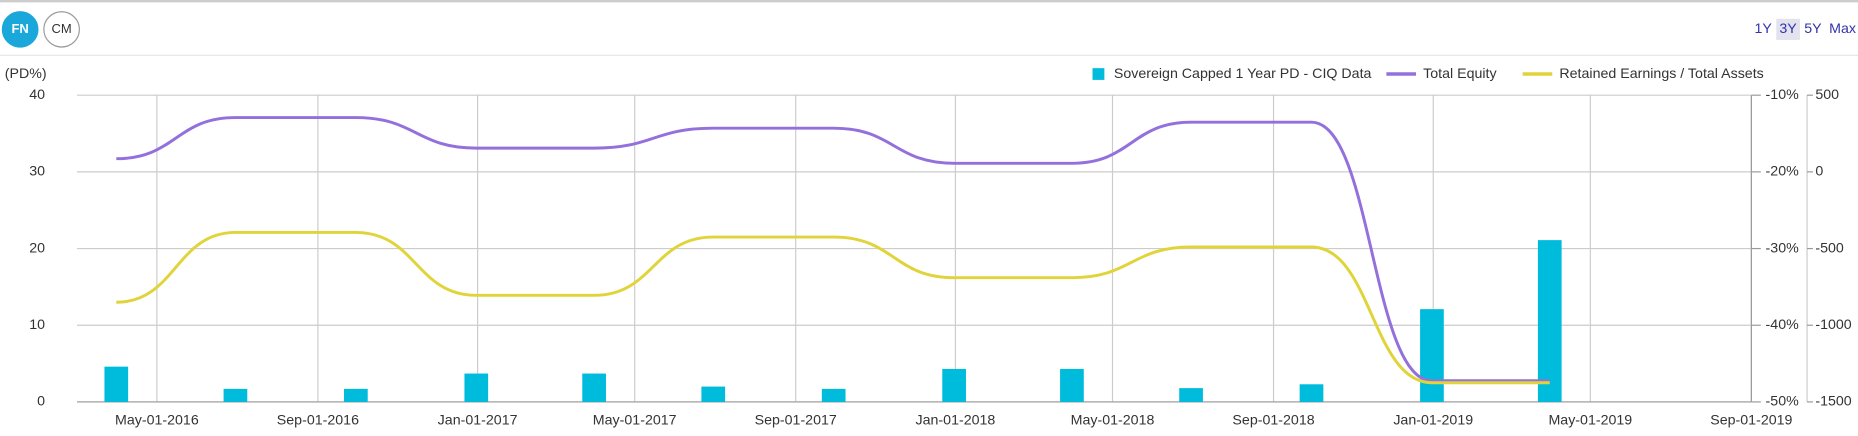 The width and height of the screenshot is (1858, 436). I want to click on x-tick-label: Jan-01-2017, so click(478, 420).